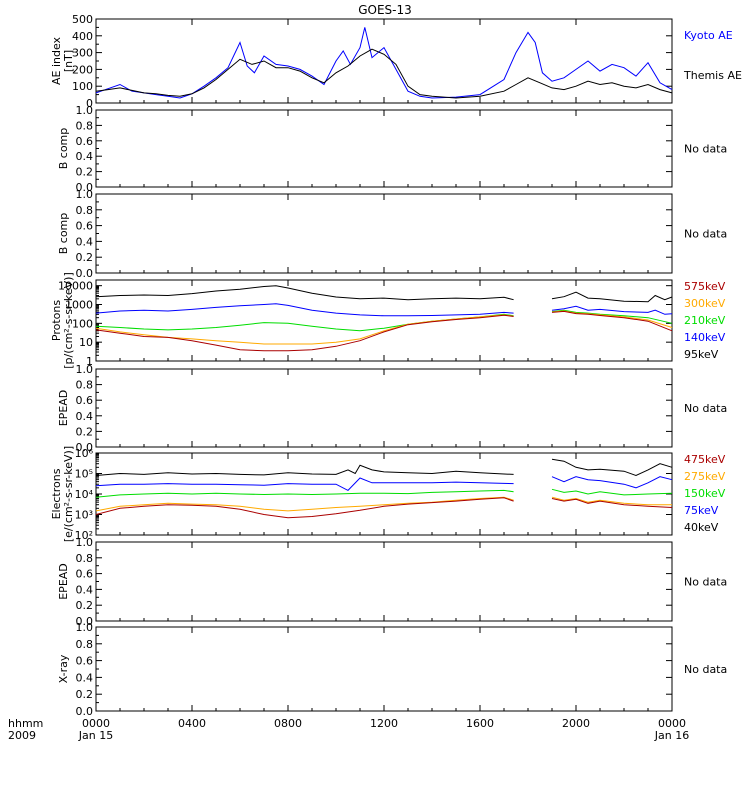 Image resolution: width=750 pixels, height=804 pixels. Describe the element at coordinates (79, 305) in the screenshot. I see `y-tick-label: 1000` at that location.